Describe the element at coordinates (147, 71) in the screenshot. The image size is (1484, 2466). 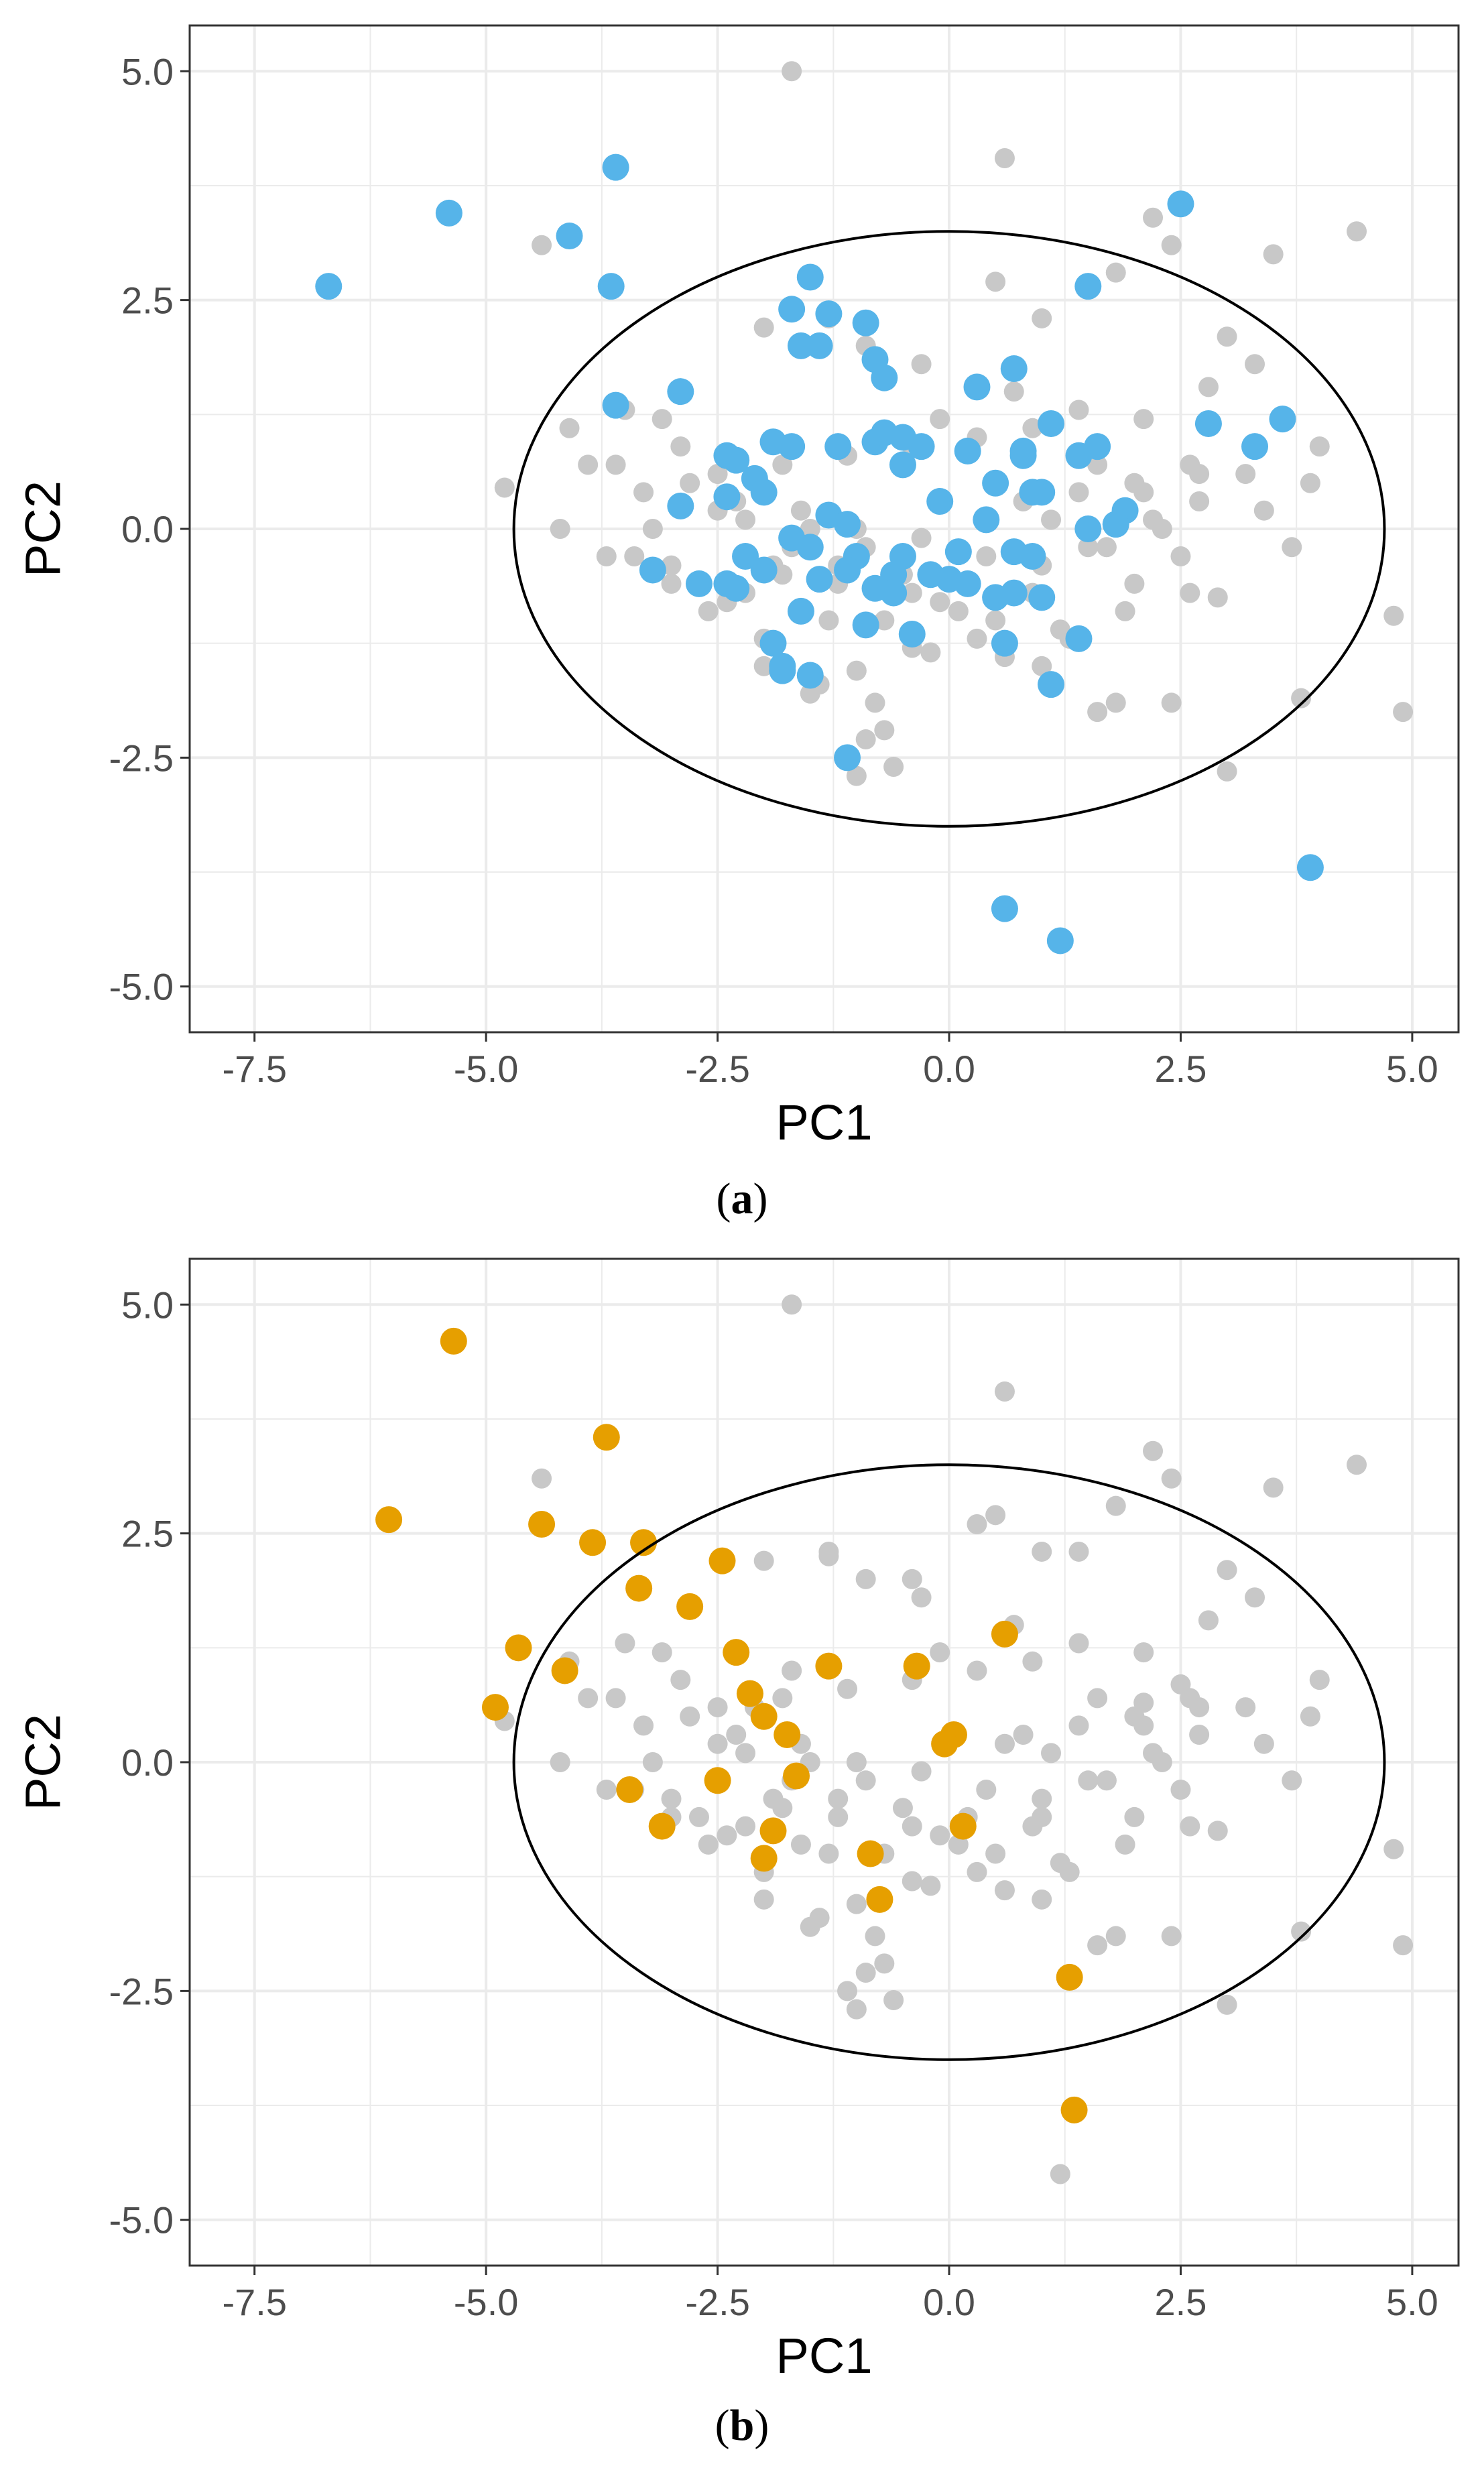
I see `y-tick-label-a: 5.0` at that location.